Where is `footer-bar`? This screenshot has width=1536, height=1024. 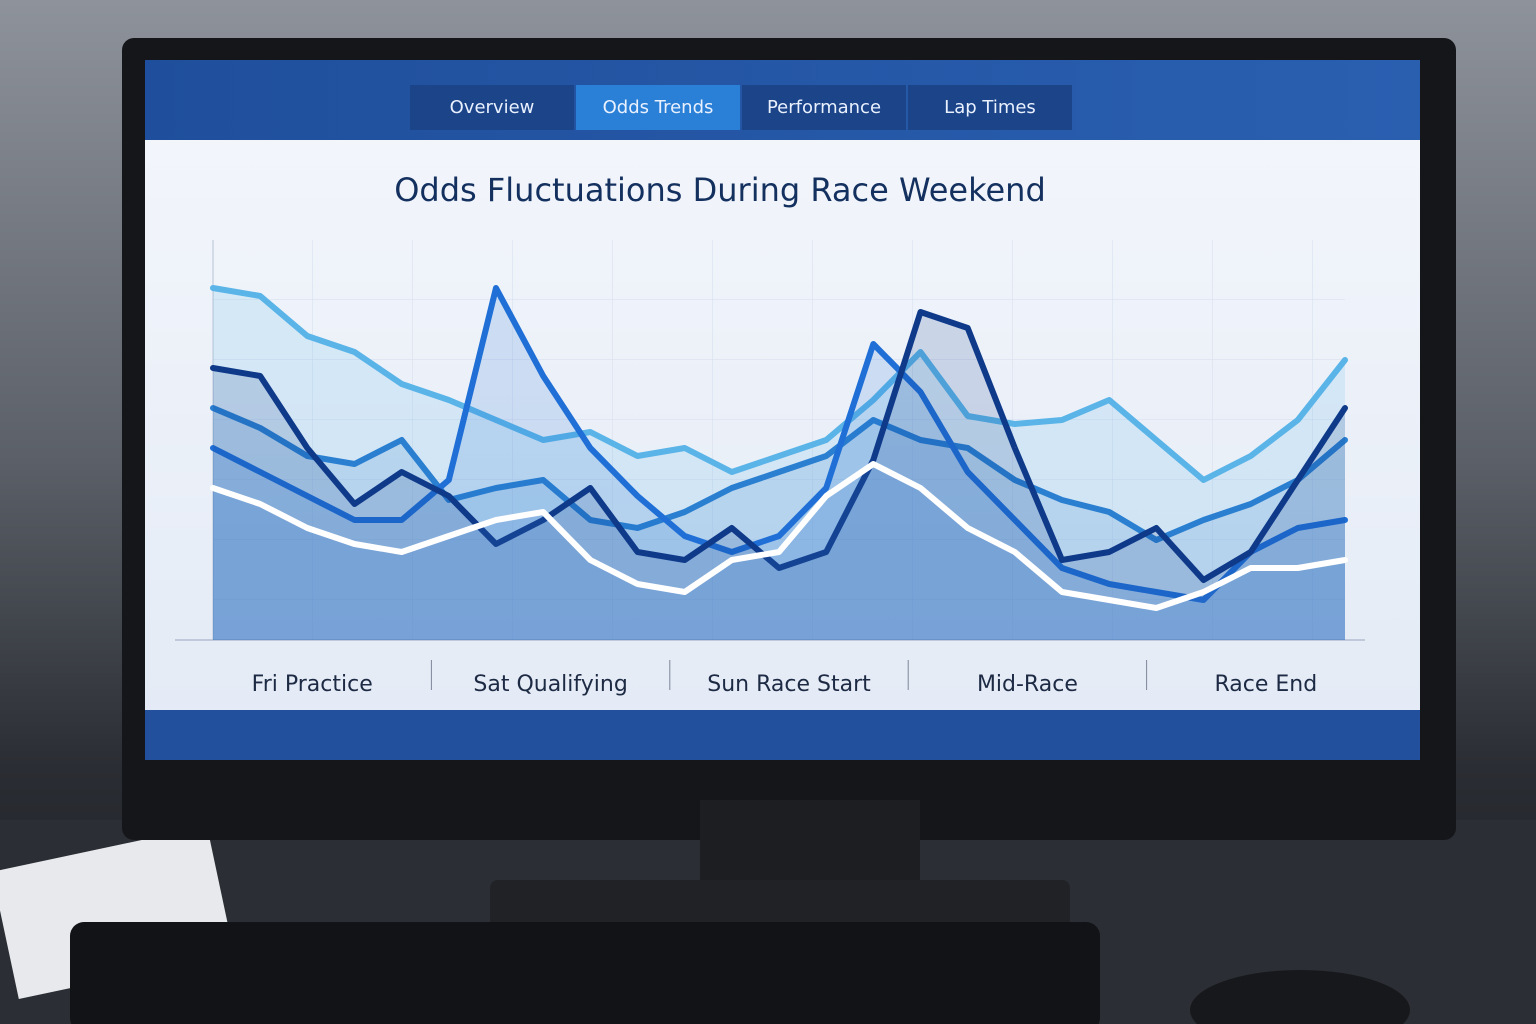 footer-bar is located at coordinates (782, 735).